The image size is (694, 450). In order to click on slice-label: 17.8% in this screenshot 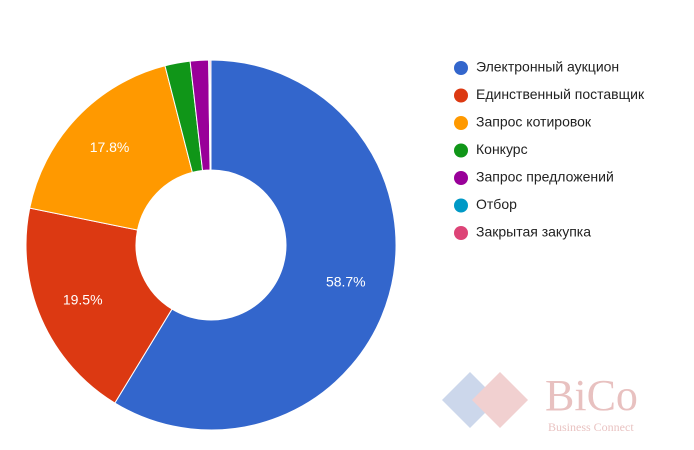, I will do `click(110, 147)`.